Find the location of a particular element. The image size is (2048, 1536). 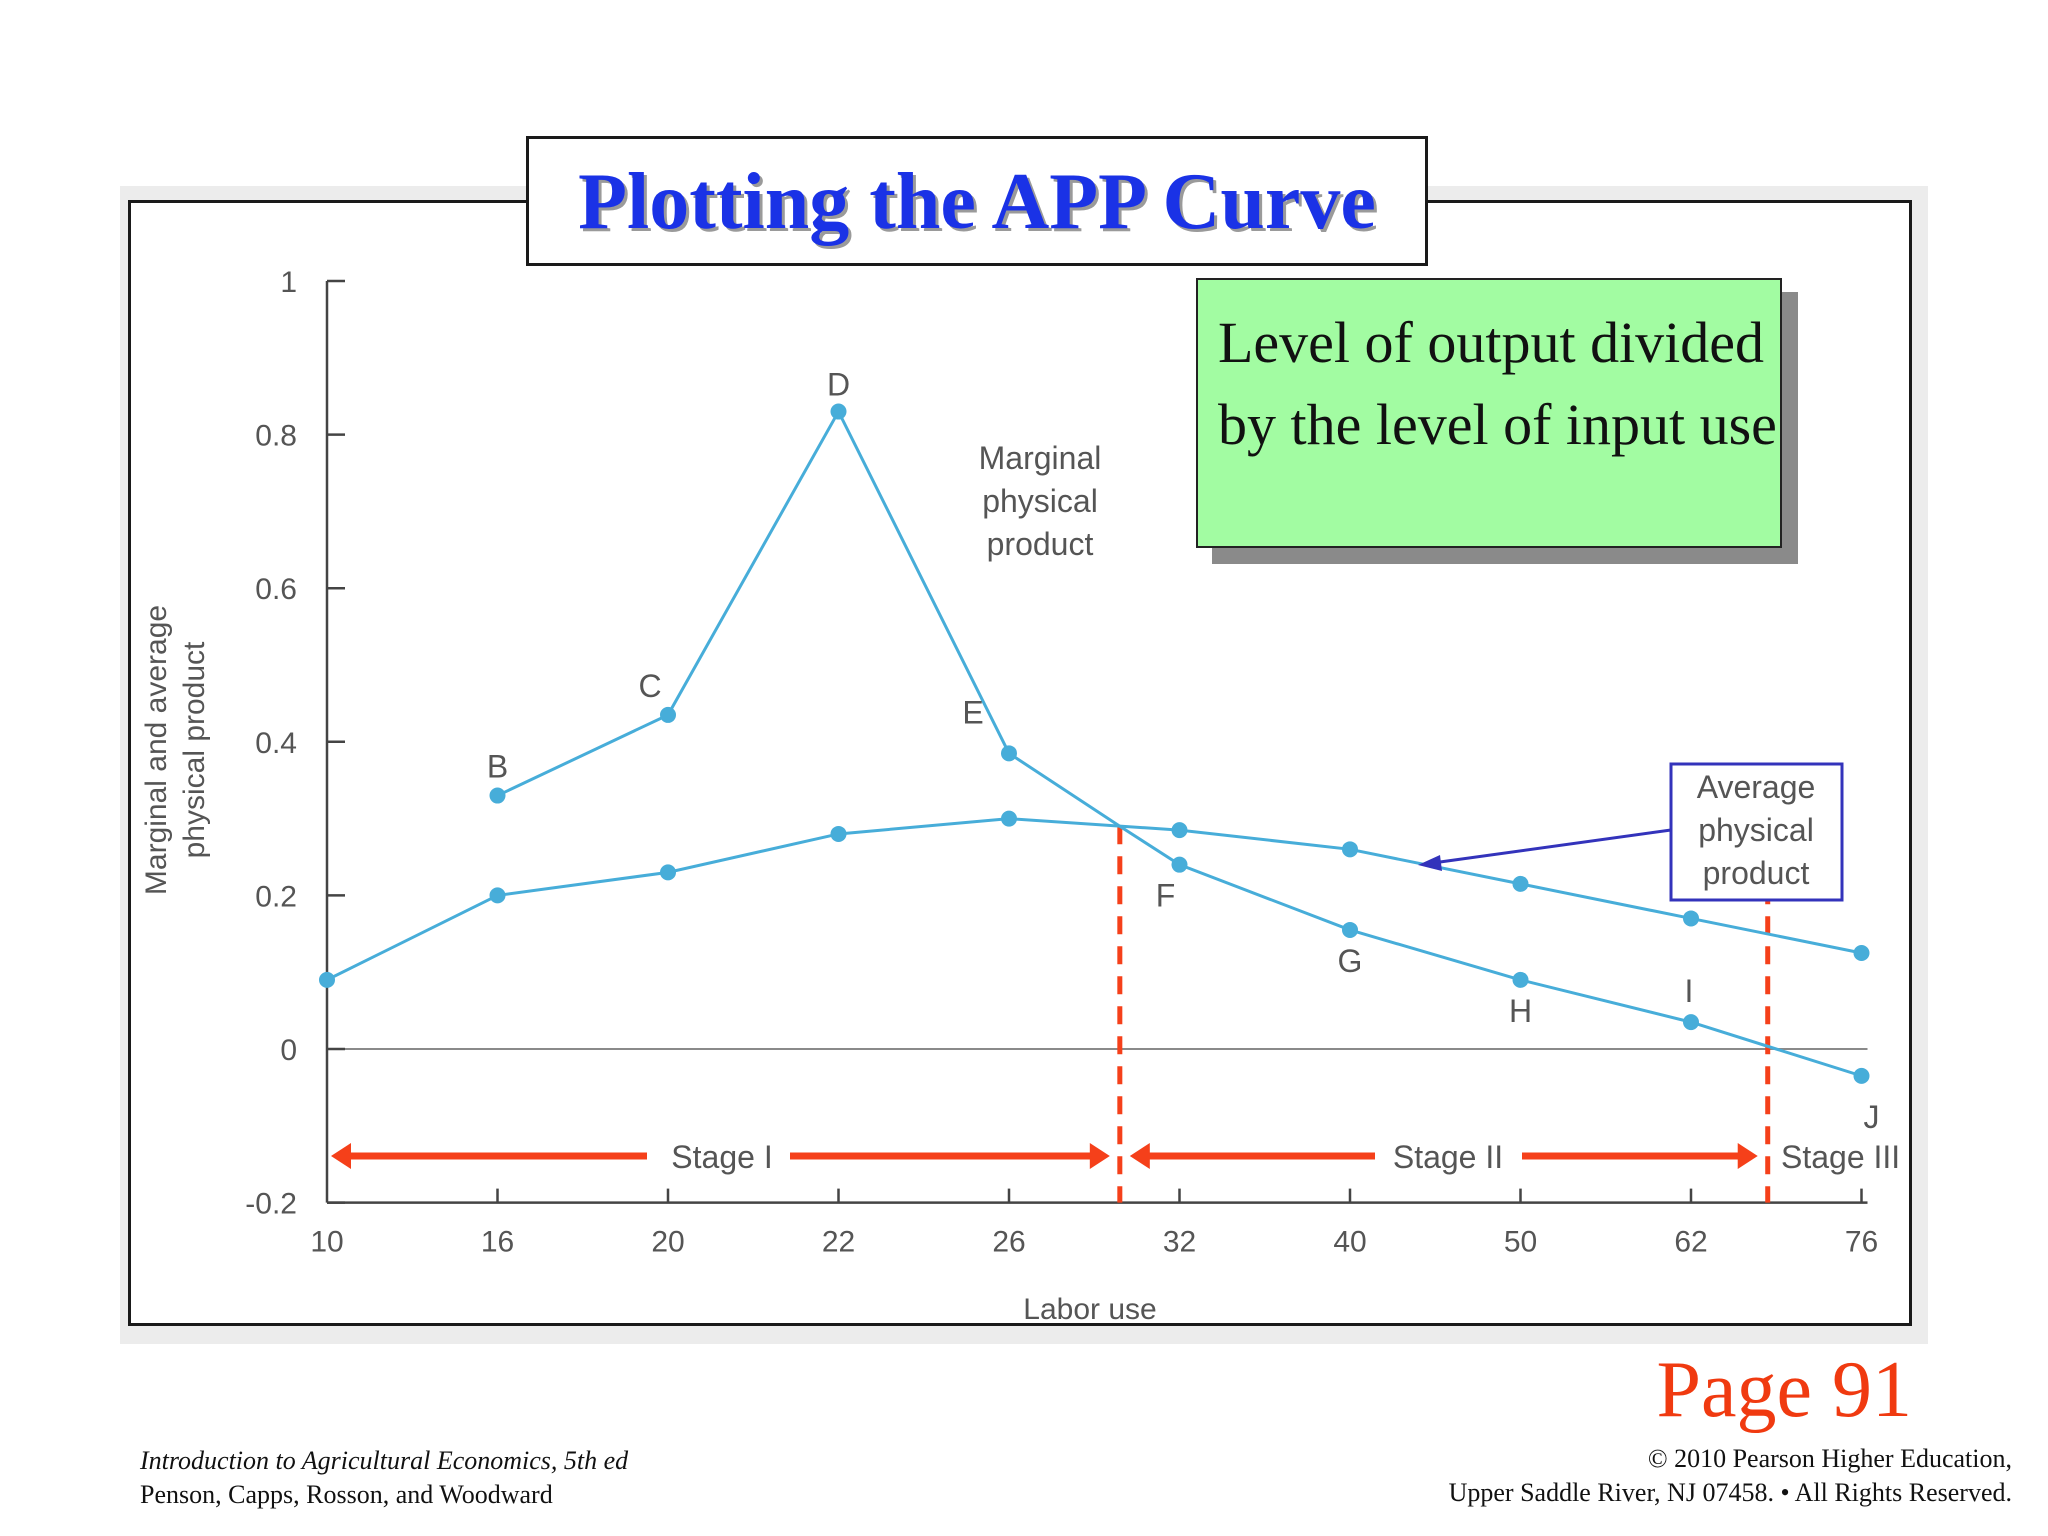

y-axis-title-line: physical product is located at coordinates (194, 749).